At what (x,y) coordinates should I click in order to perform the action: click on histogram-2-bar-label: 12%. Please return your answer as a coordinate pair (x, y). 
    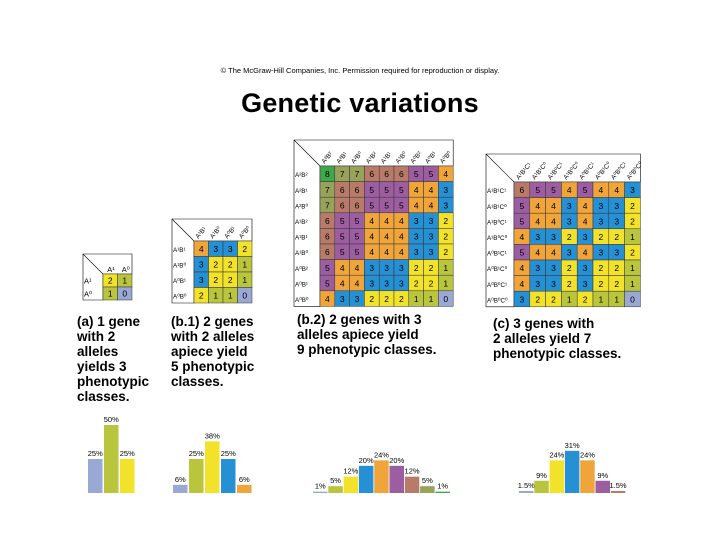
    Looking at the image, I should click on (412, 471).